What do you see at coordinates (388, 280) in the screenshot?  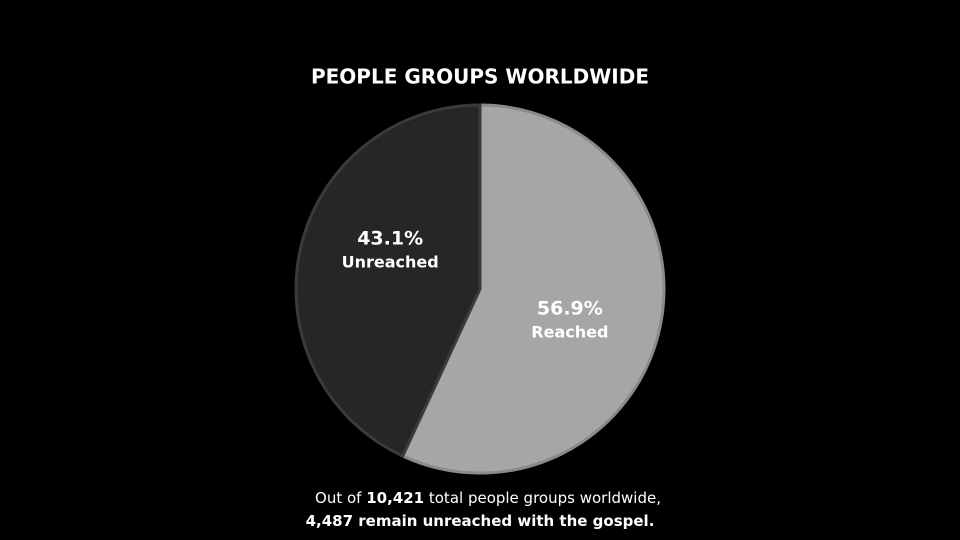 I see `pie-slice` at bounding box center [388, 280].